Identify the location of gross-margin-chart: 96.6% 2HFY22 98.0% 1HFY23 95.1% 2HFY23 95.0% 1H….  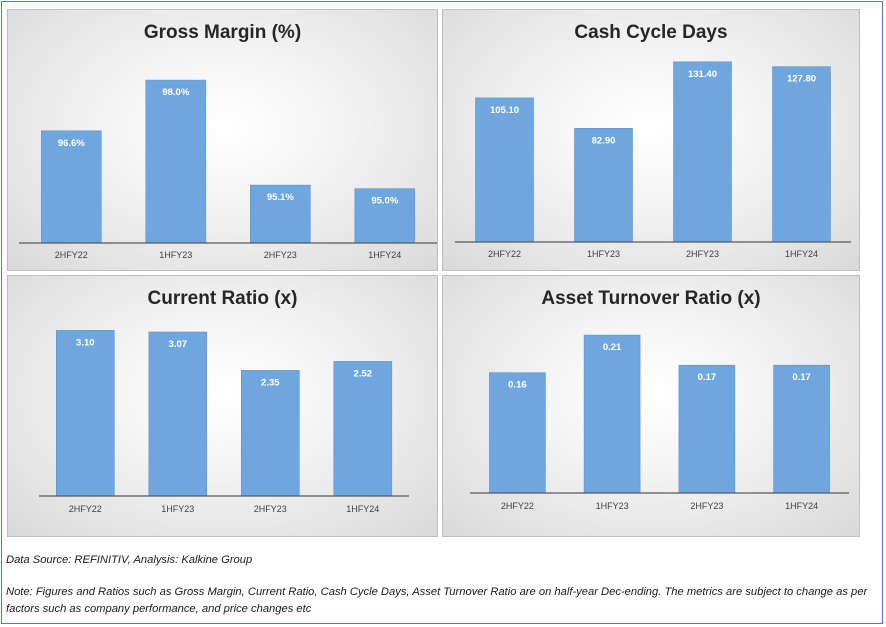
(228, 169).